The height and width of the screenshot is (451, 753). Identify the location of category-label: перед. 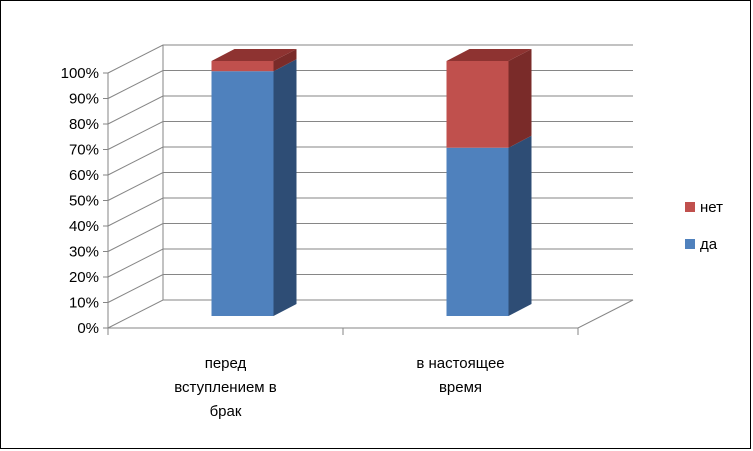
(226, 363).